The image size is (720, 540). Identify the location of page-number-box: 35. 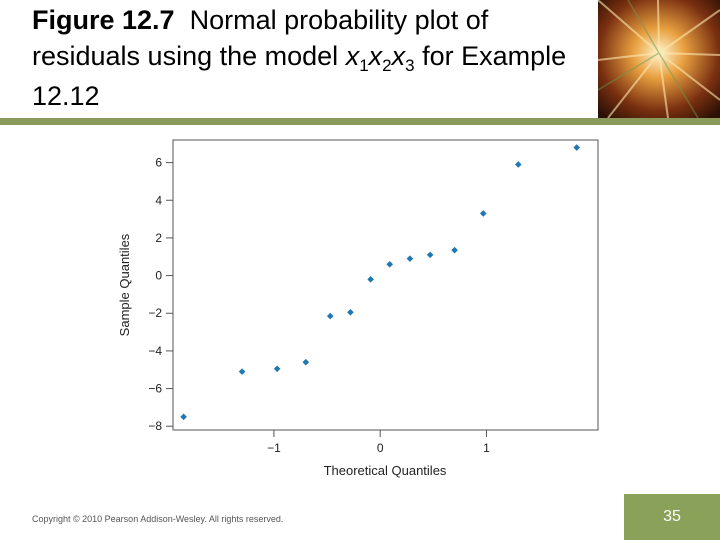
(672, 517).